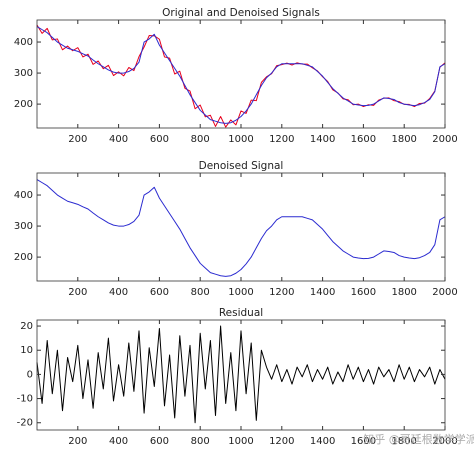 Image resolution: width=474 pixels, height=465 pixels. Describe the element at coordinates (241, 166) in the screenshot. I see `chart-title: Denoised Signal` at that location.